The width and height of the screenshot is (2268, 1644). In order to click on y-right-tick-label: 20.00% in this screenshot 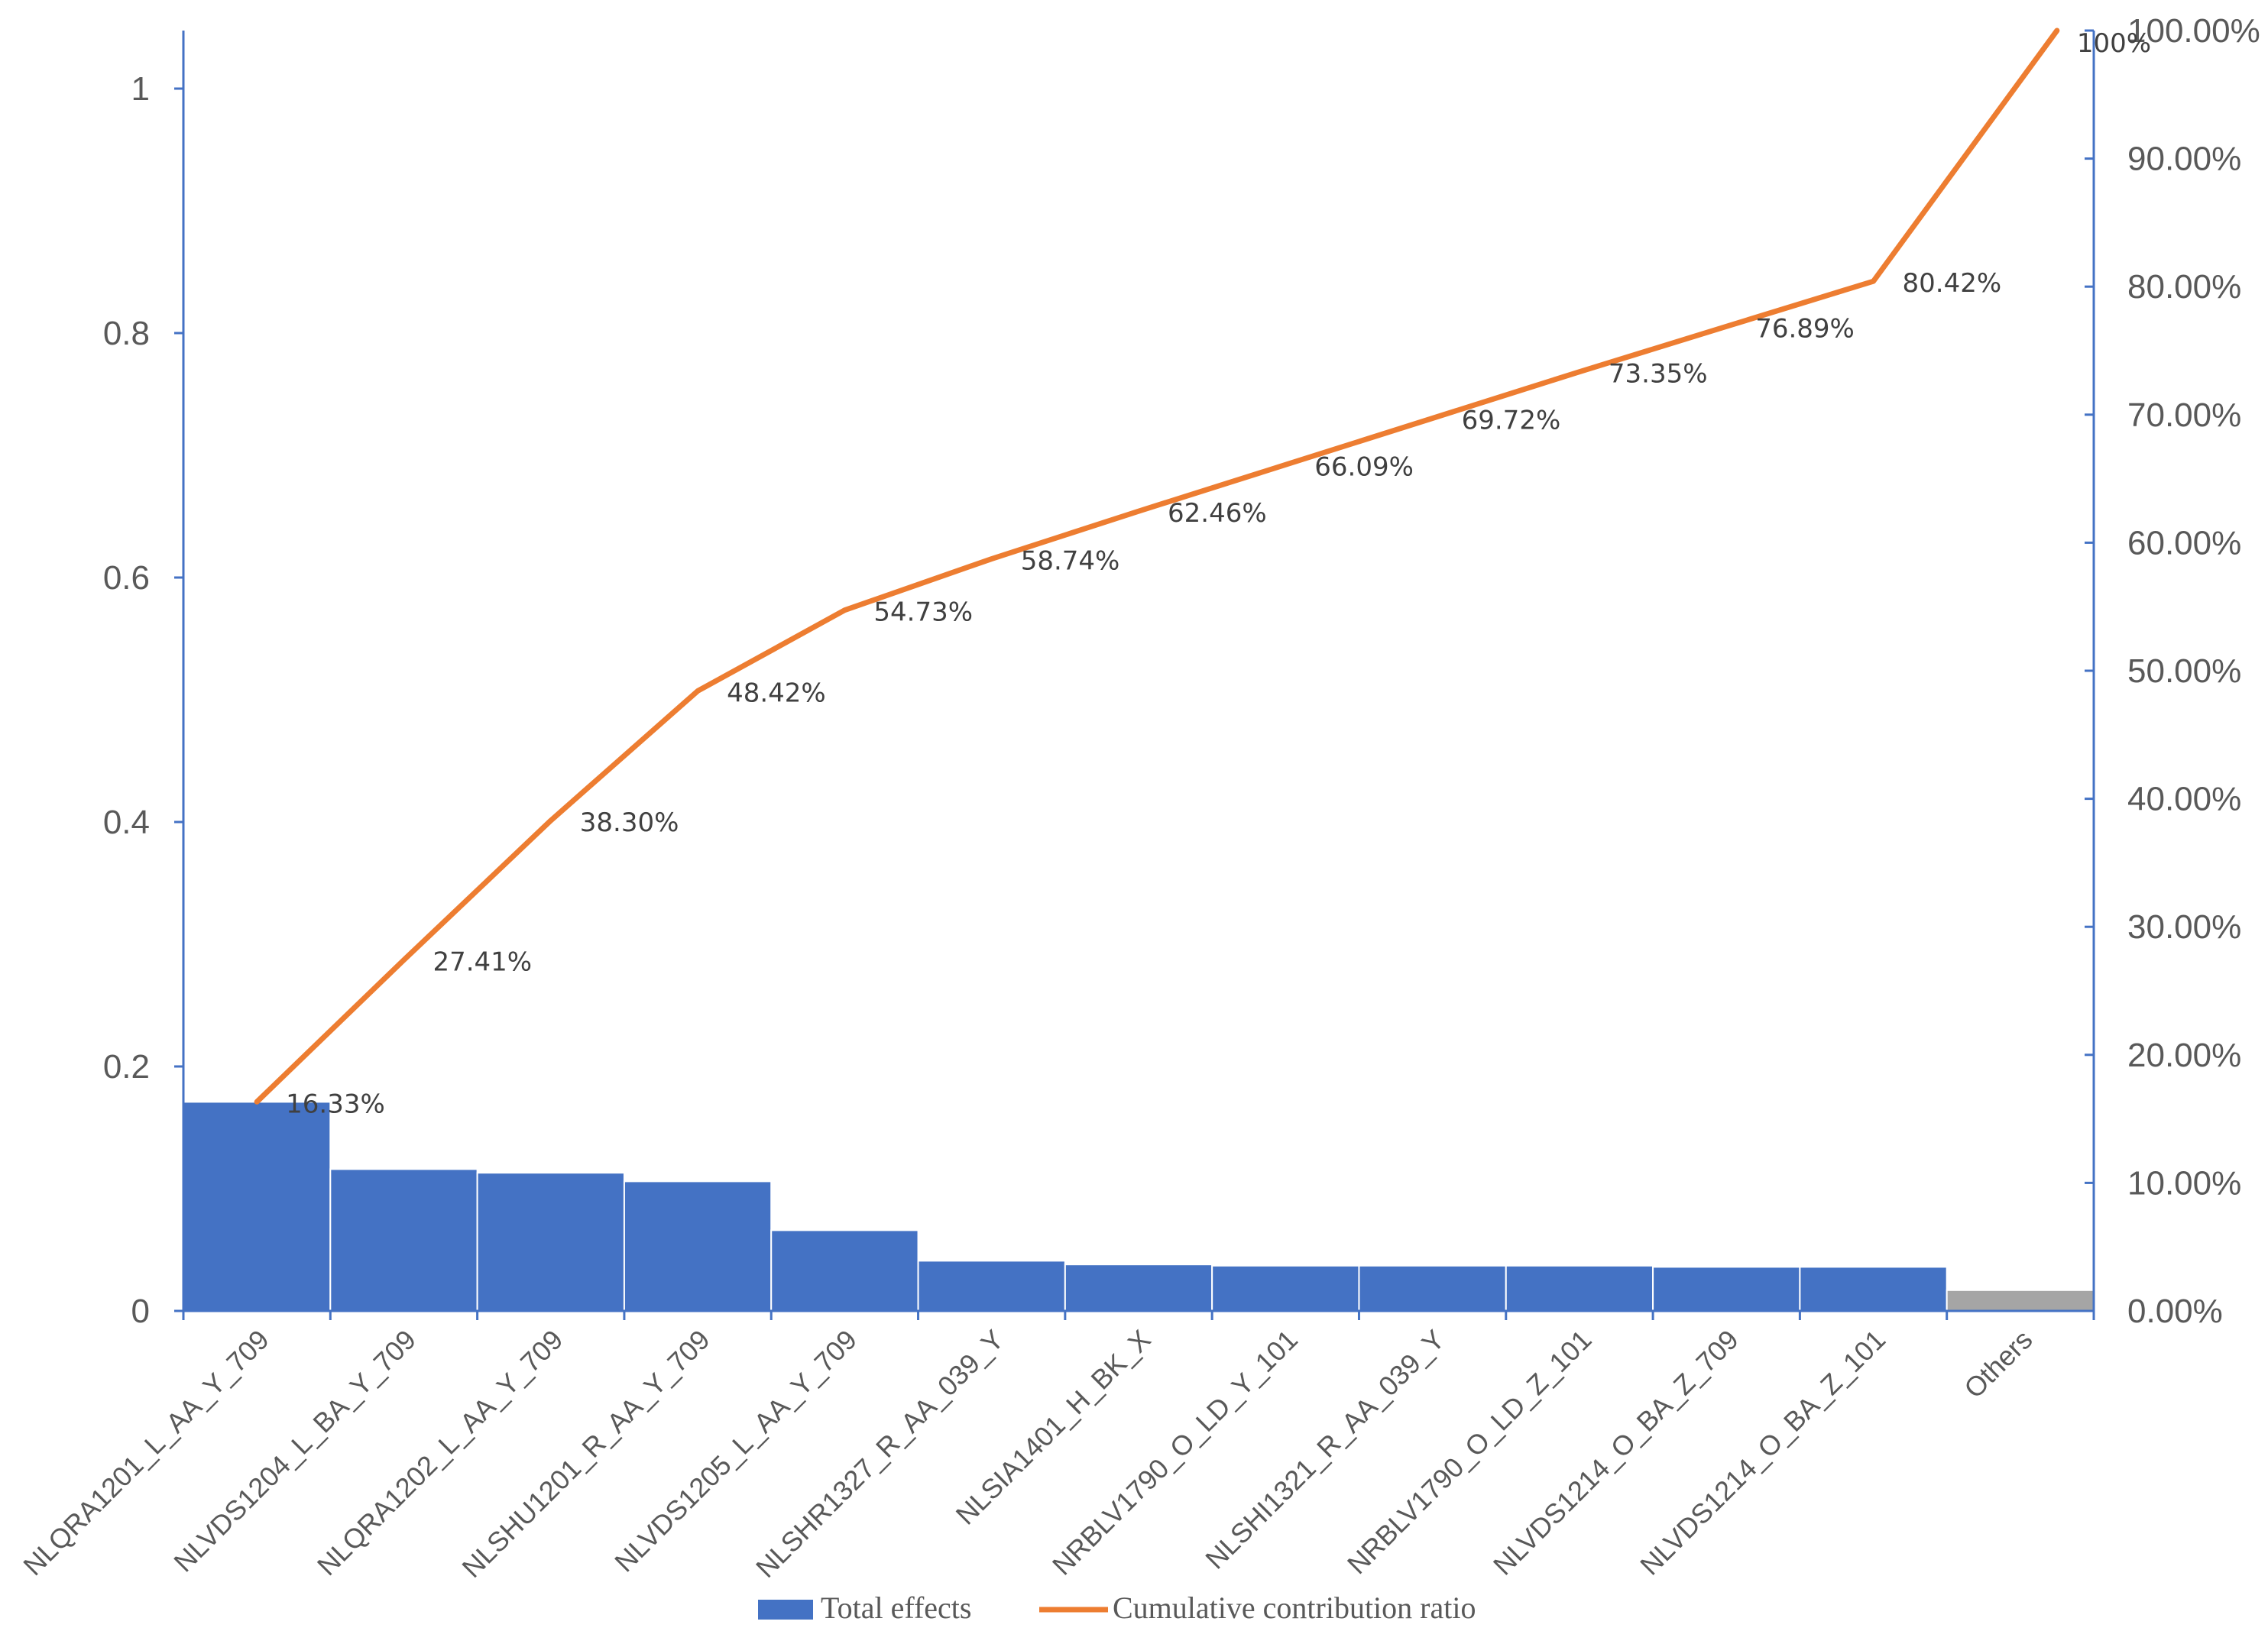, I will do `click(2184, 1055)`.